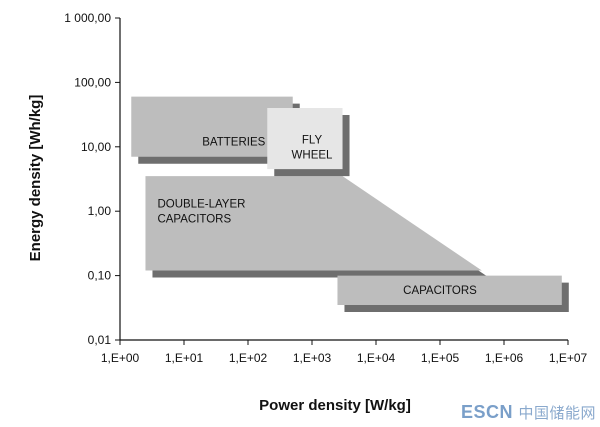  I want to click on region-capacitors, so click(449, 290).